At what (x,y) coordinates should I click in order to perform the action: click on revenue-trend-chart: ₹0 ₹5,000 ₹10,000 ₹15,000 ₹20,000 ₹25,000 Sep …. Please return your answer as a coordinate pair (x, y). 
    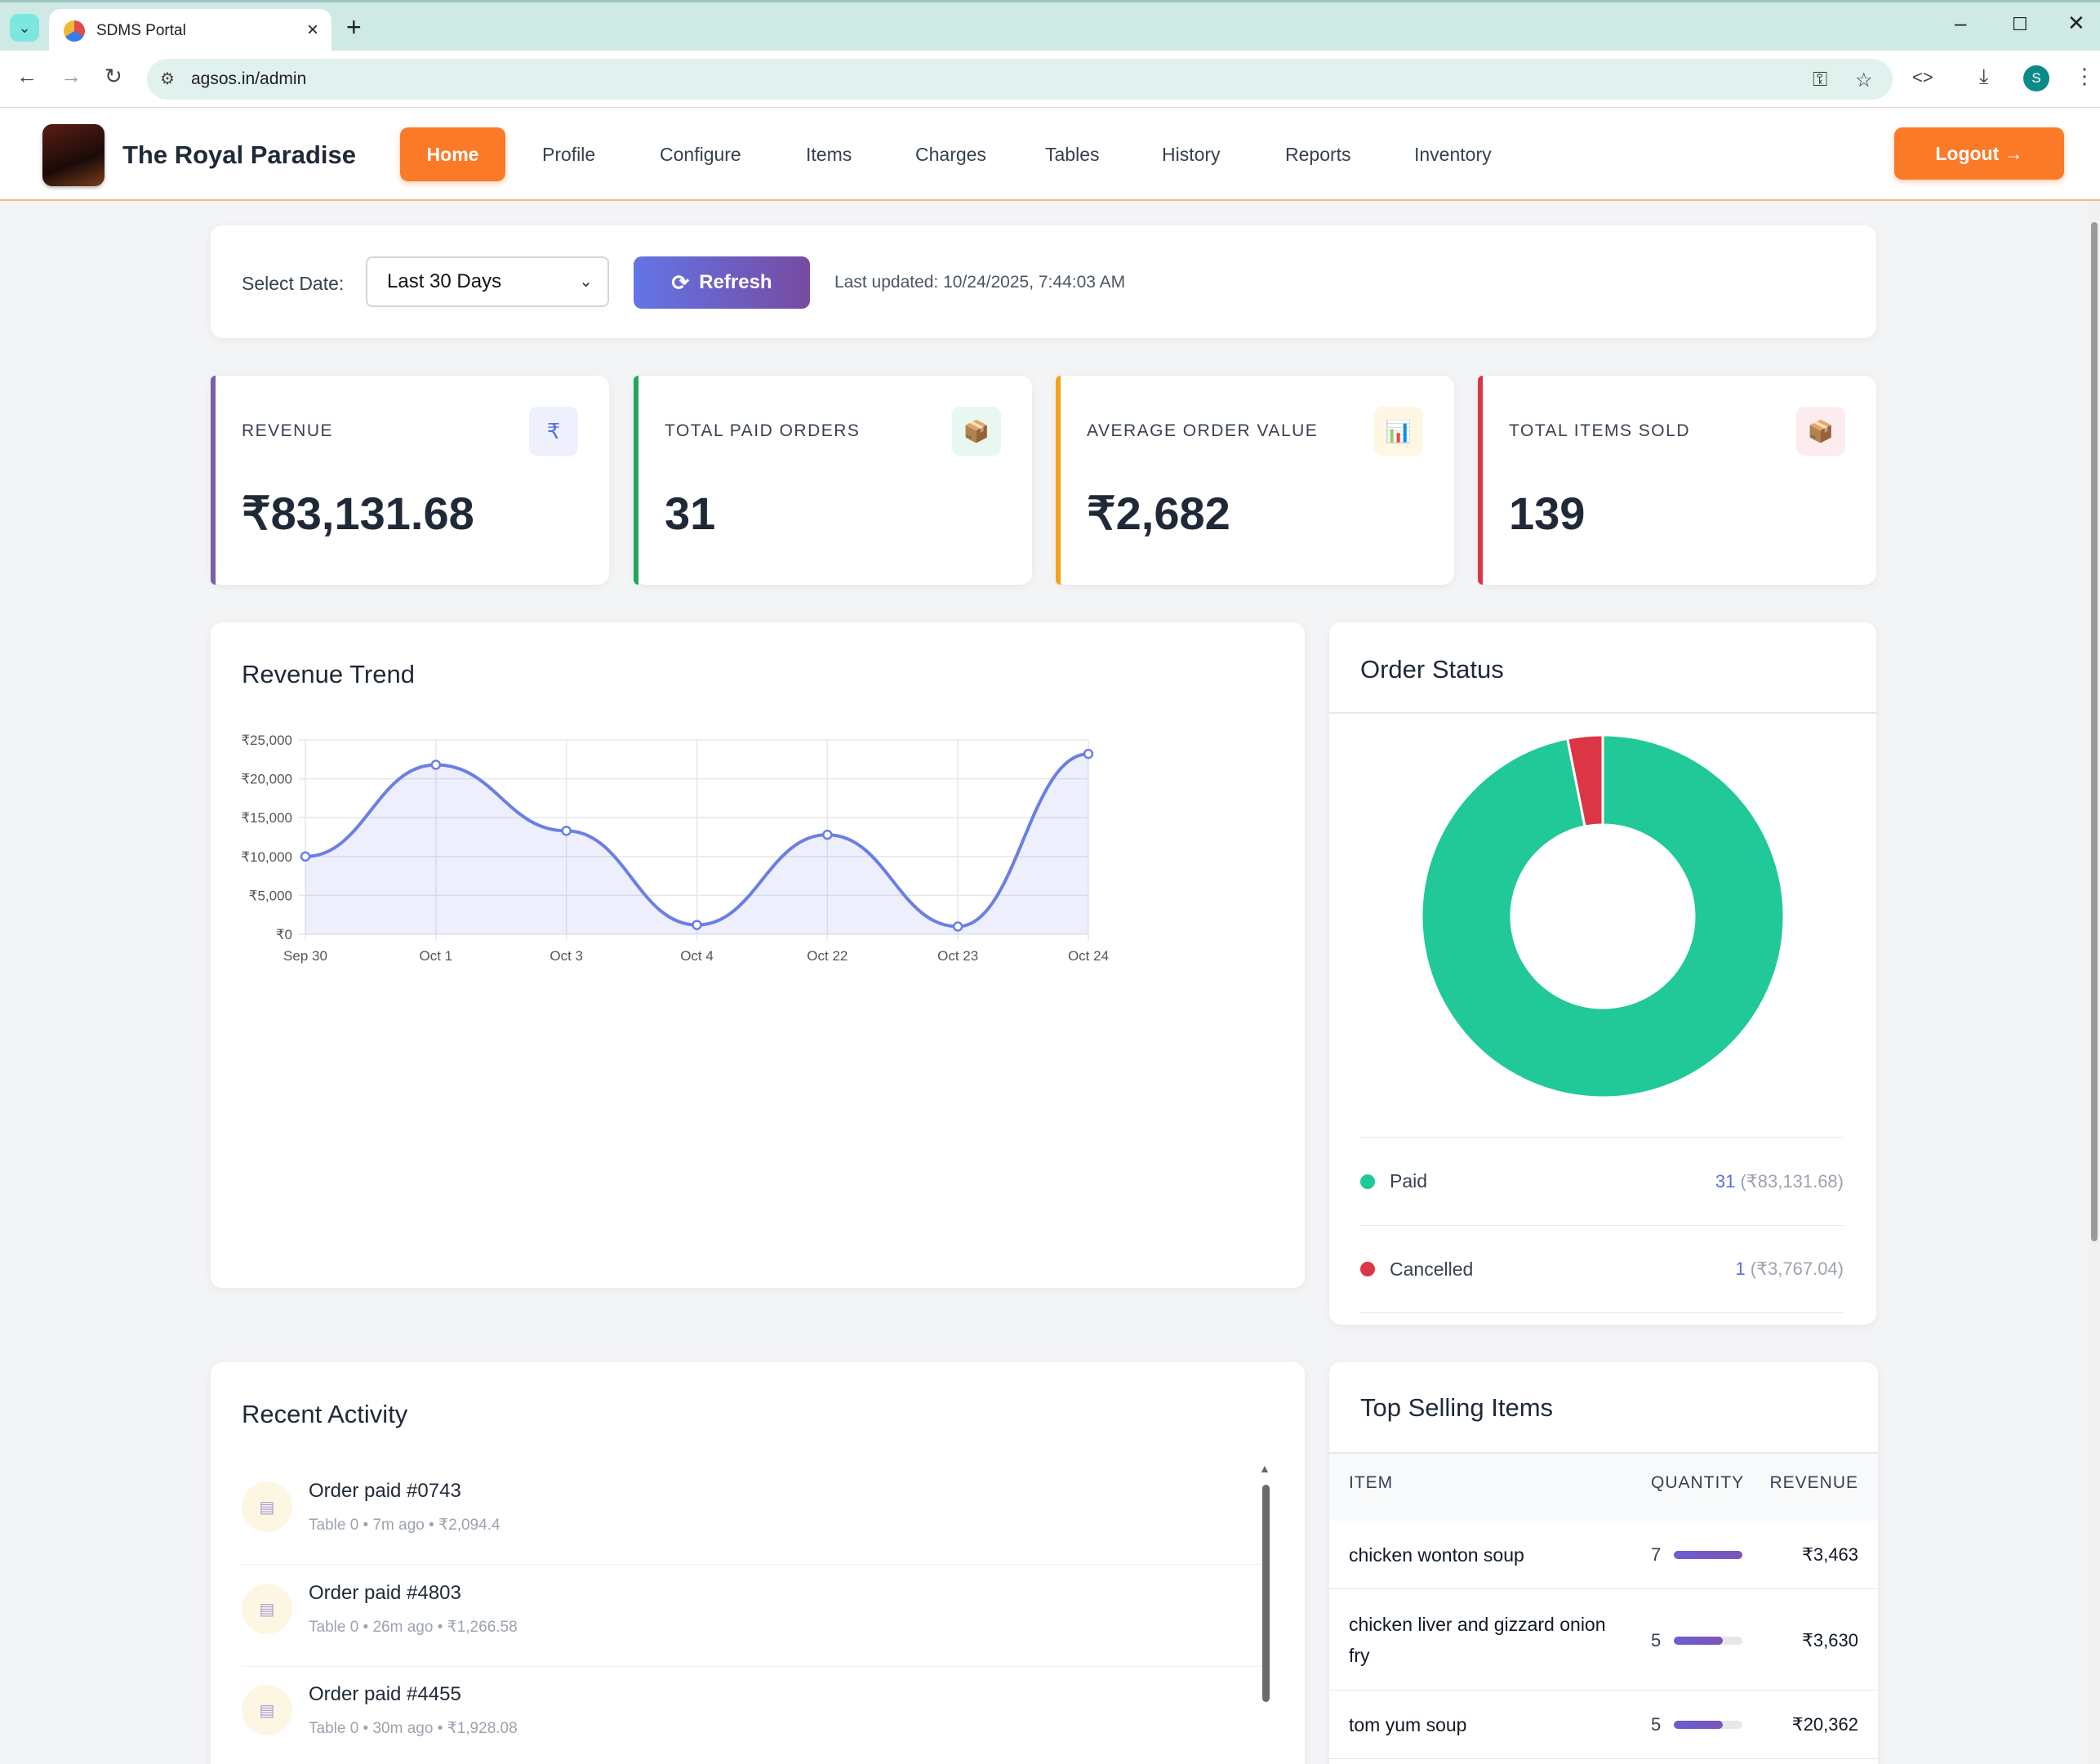
    Looking at the image, I should click on (675, 848).